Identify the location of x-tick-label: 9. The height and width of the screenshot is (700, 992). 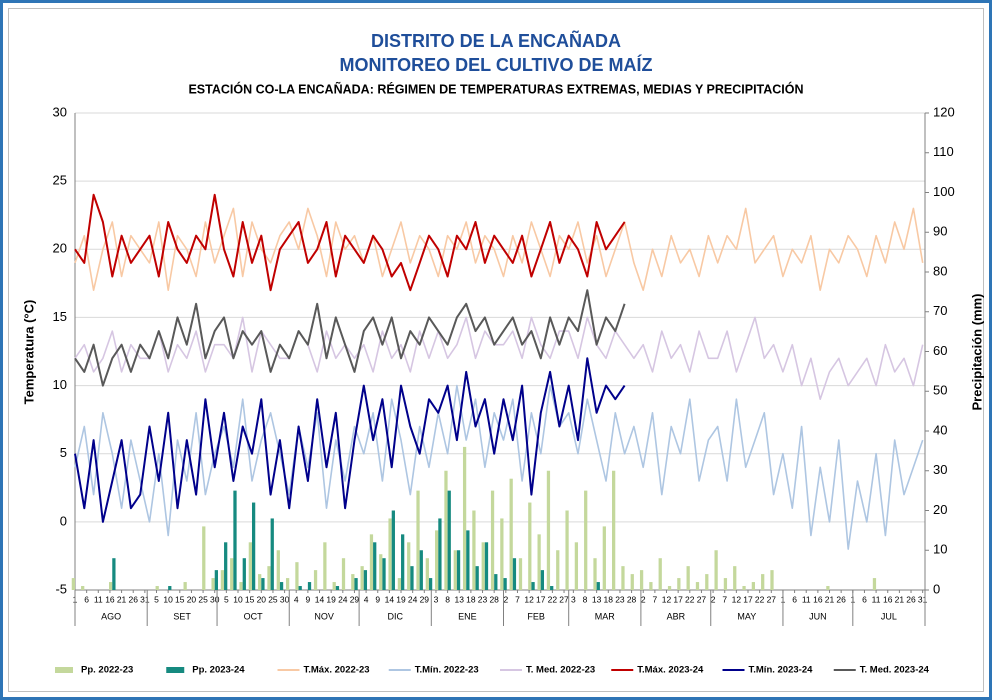
(308, 599).